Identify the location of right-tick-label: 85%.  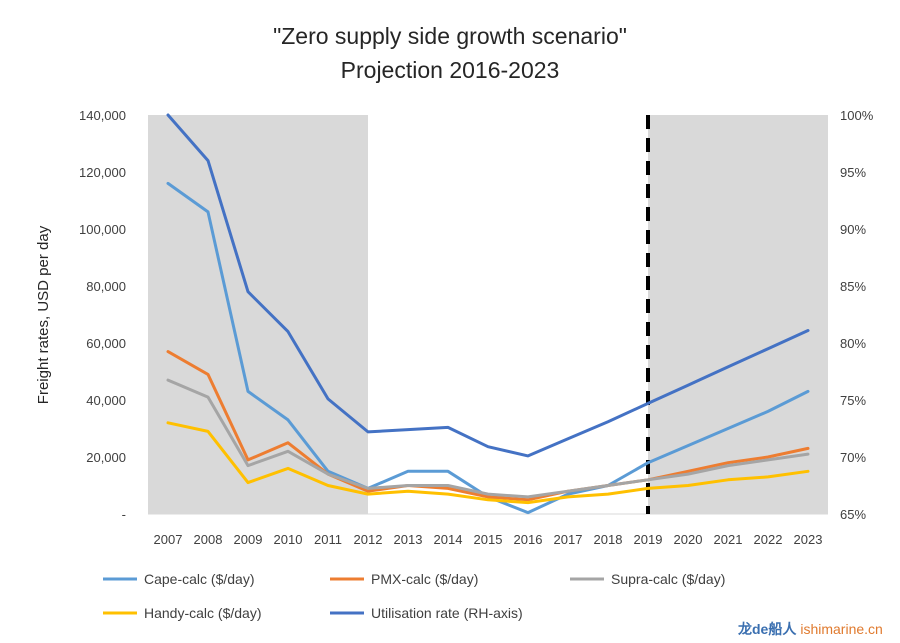
(853, 286).